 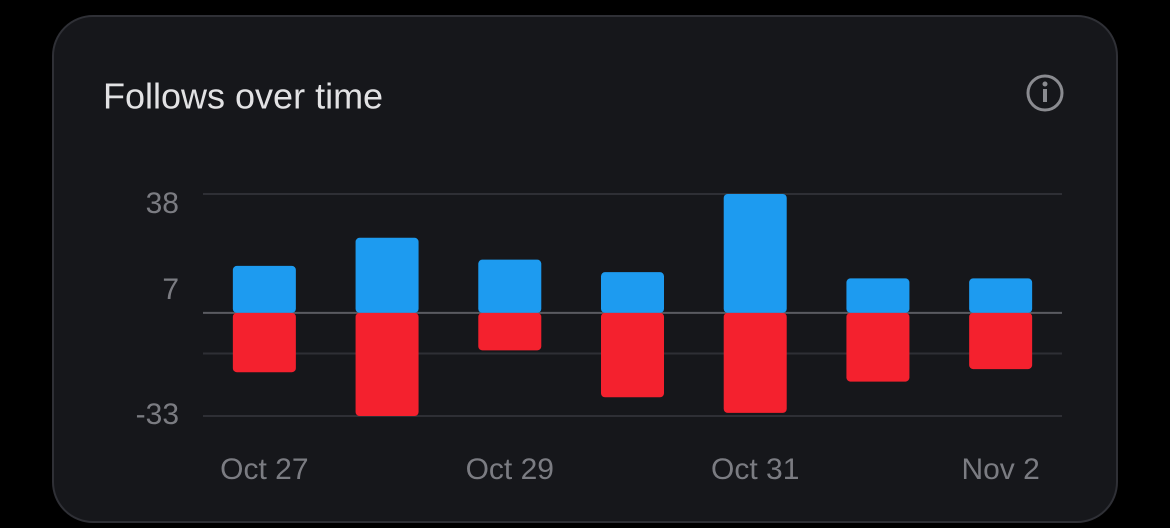 What do you see at coordinates (1045, 95) in the screenshot?
I see `info-stem` at bounding box center [1045, 95].